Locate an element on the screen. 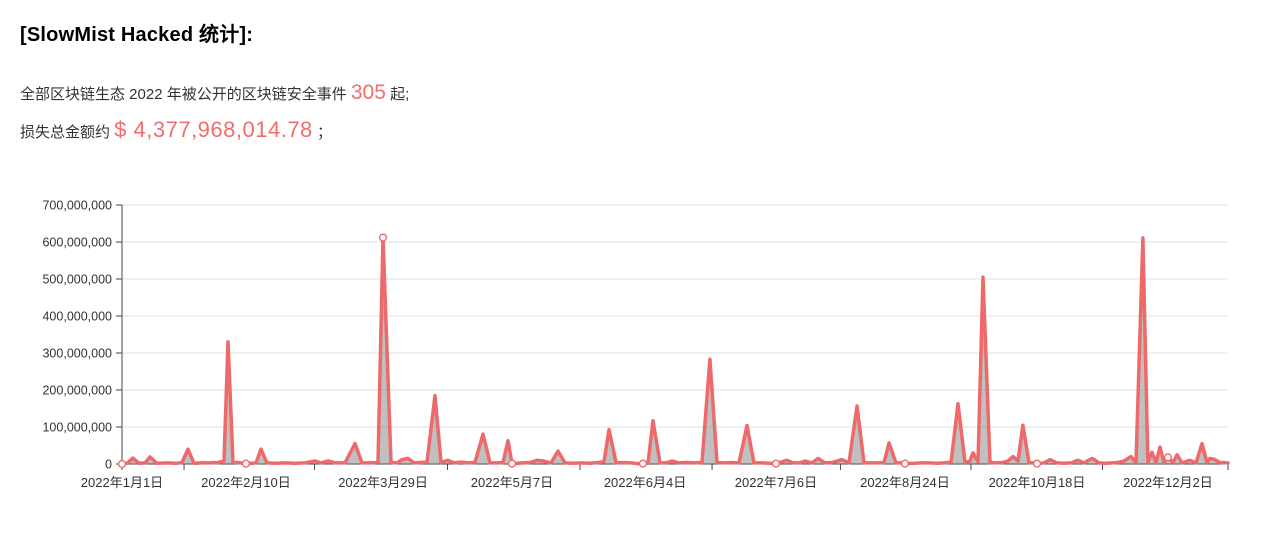 This screenshot has height=554, width=1280. y-tick-label: 700,000,000 is located at coordinates (77, 206).